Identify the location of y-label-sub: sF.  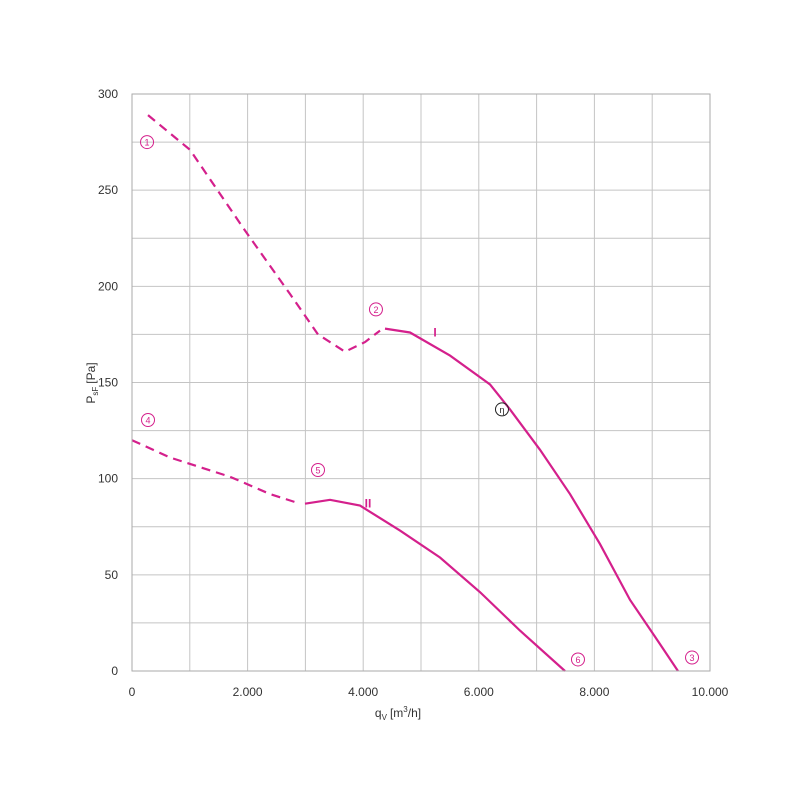
(95, 391).